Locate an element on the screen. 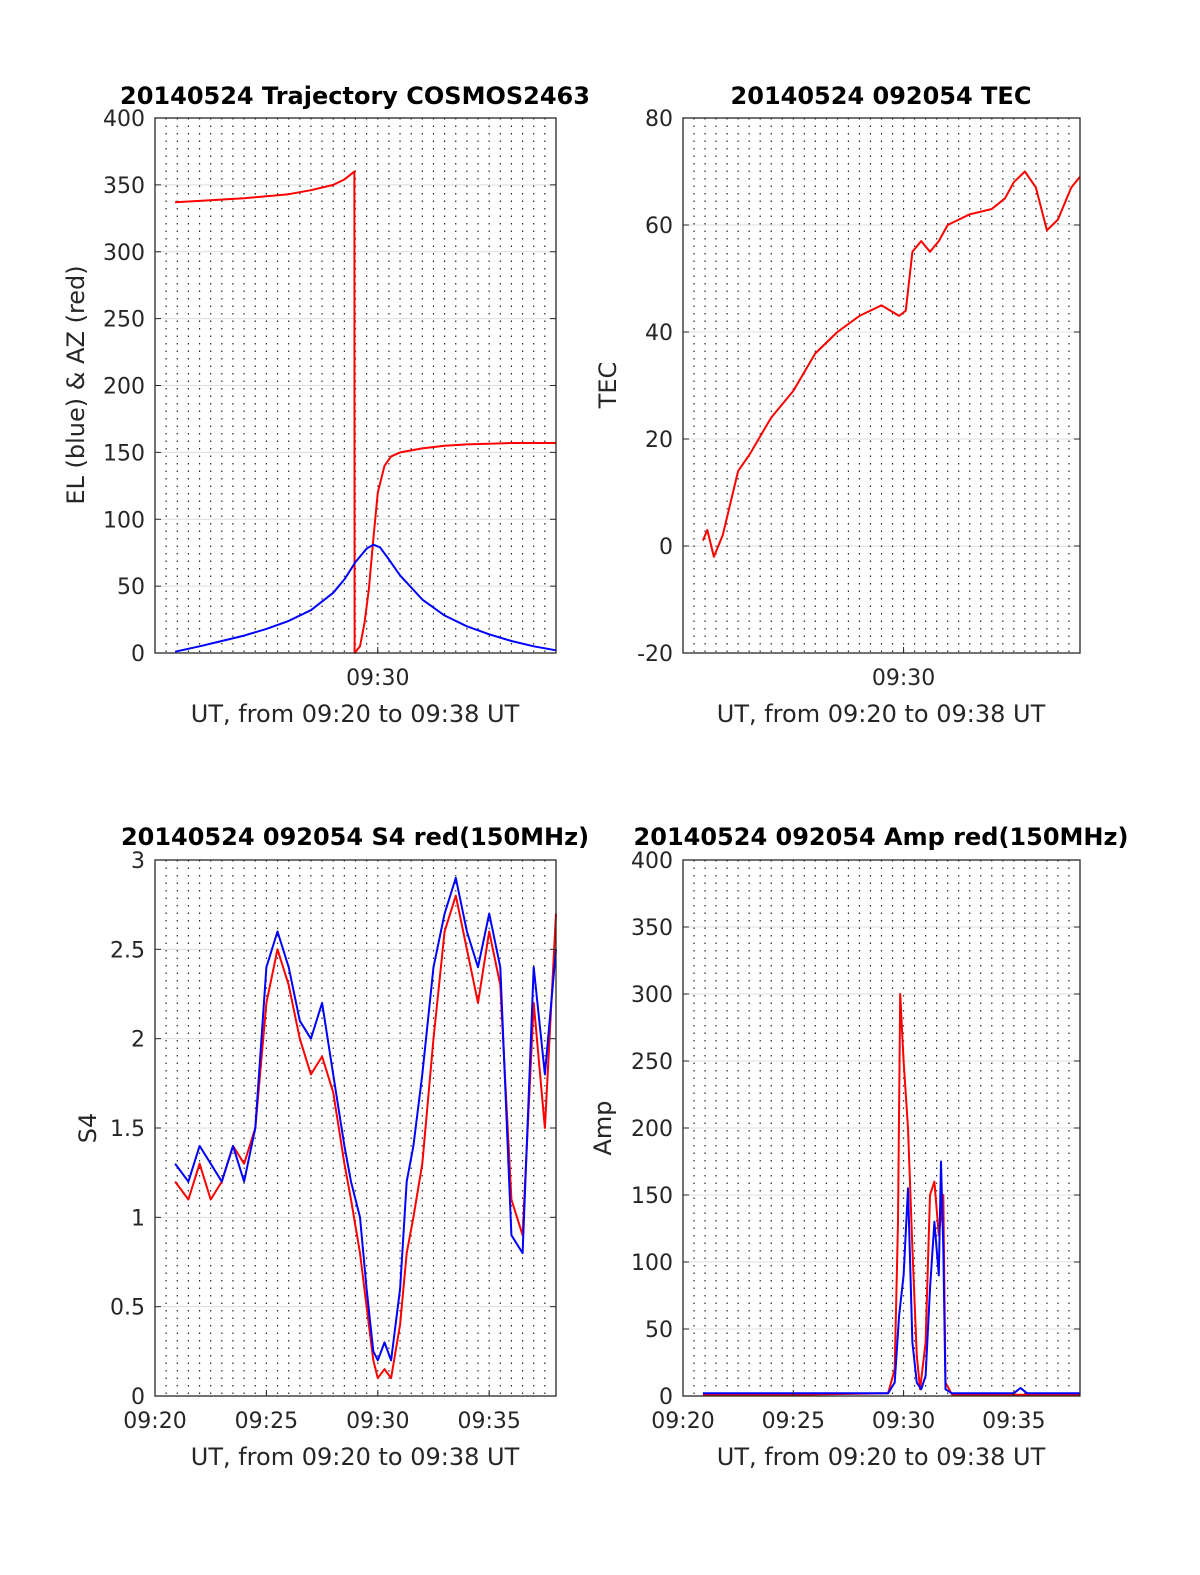  trajectory-title: 20140524 Trajectory COSMOS2463 is located at coordinates (355, 96).